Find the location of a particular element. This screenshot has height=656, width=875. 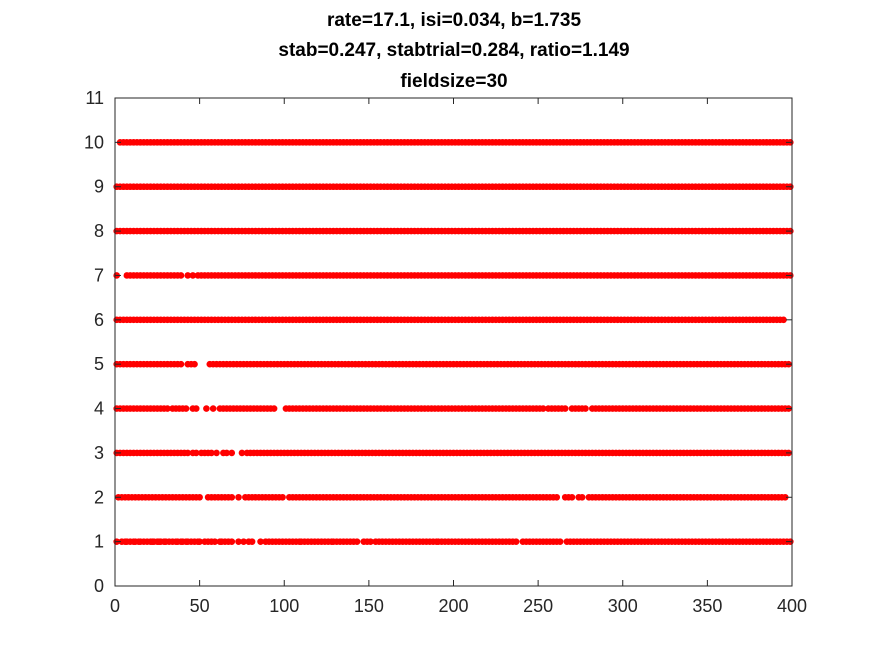

x-tick-label: 300 is located at coordinates (623, 606).